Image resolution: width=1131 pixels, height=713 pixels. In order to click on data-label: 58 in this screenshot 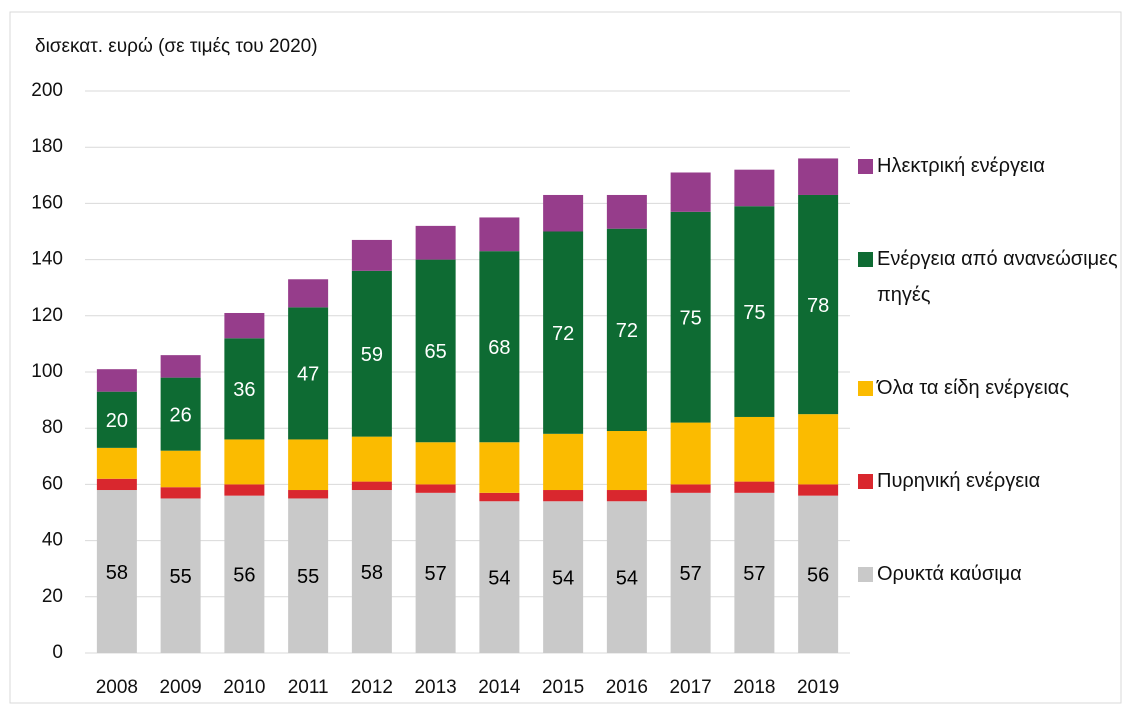, I will do `click(117, 573)`.